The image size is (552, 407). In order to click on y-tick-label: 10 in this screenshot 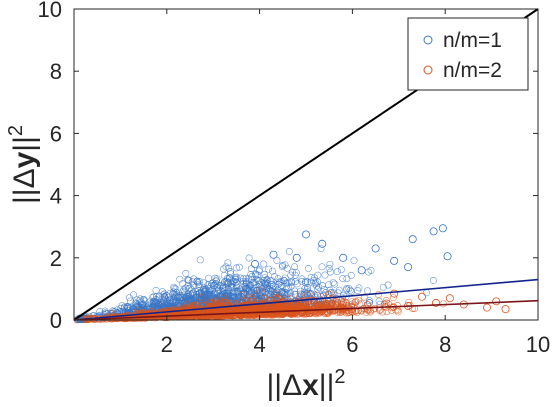, I will do `click(50, 11)`.